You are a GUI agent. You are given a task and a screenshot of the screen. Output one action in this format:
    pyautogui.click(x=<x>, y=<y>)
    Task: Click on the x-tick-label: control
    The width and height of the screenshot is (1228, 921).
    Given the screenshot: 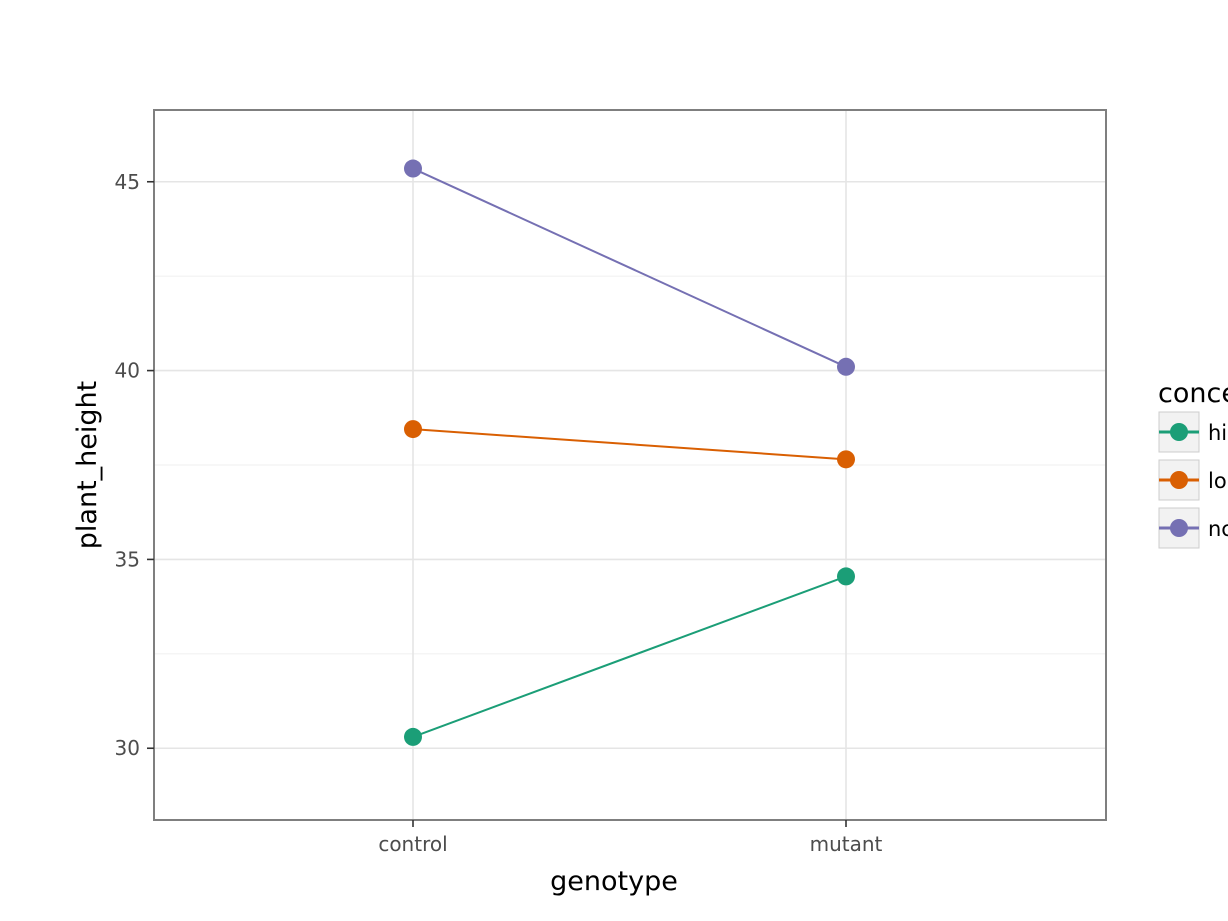 What is the action you would take?
    pyautogui.click(x=412, y=844)
    